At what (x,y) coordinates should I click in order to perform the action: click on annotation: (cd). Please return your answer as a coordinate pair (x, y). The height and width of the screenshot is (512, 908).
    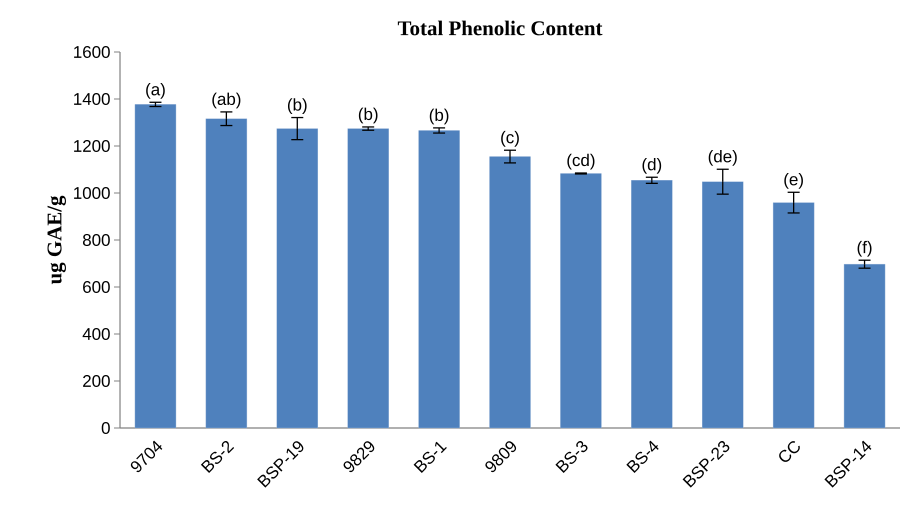
    Looking at the image, I should click on (580, 162).